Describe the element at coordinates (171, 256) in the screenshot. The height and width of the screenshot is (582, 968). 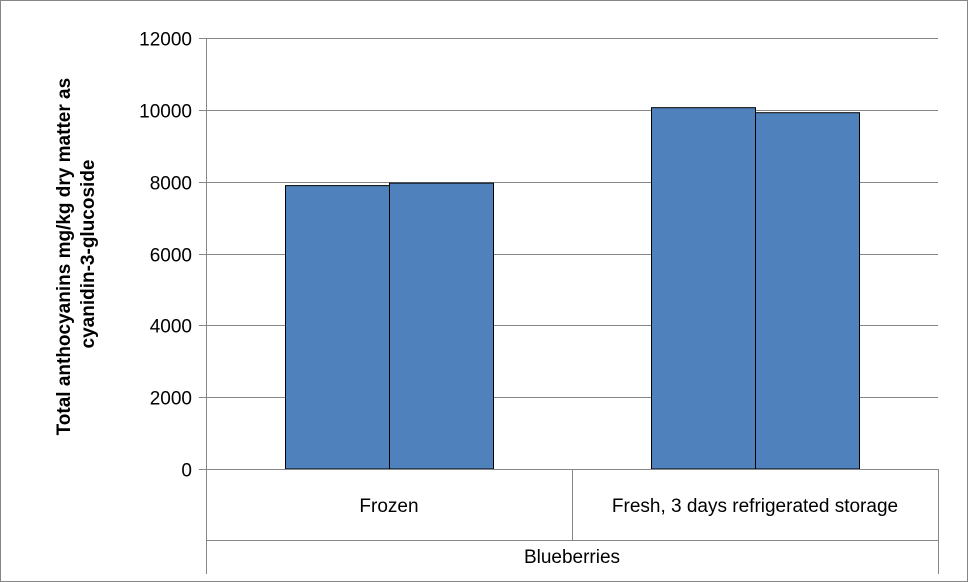
I see `y-tick-label: 6000` at that location.